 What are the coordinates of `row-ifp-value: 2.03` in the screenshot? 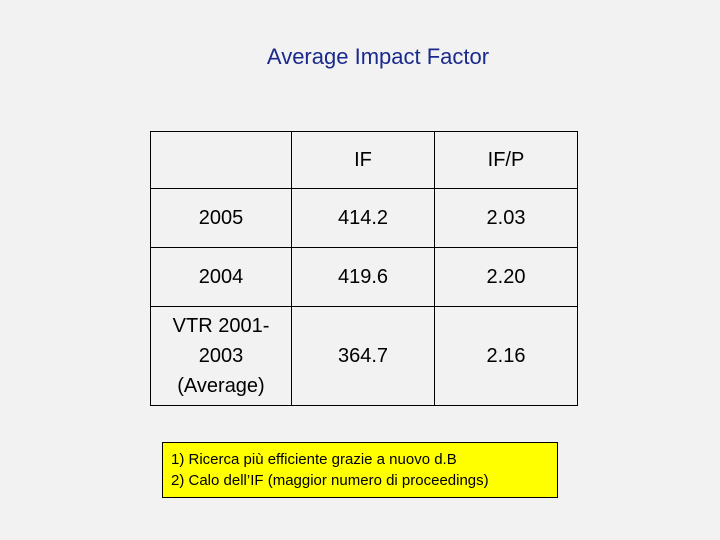 It's located at (506, 218).